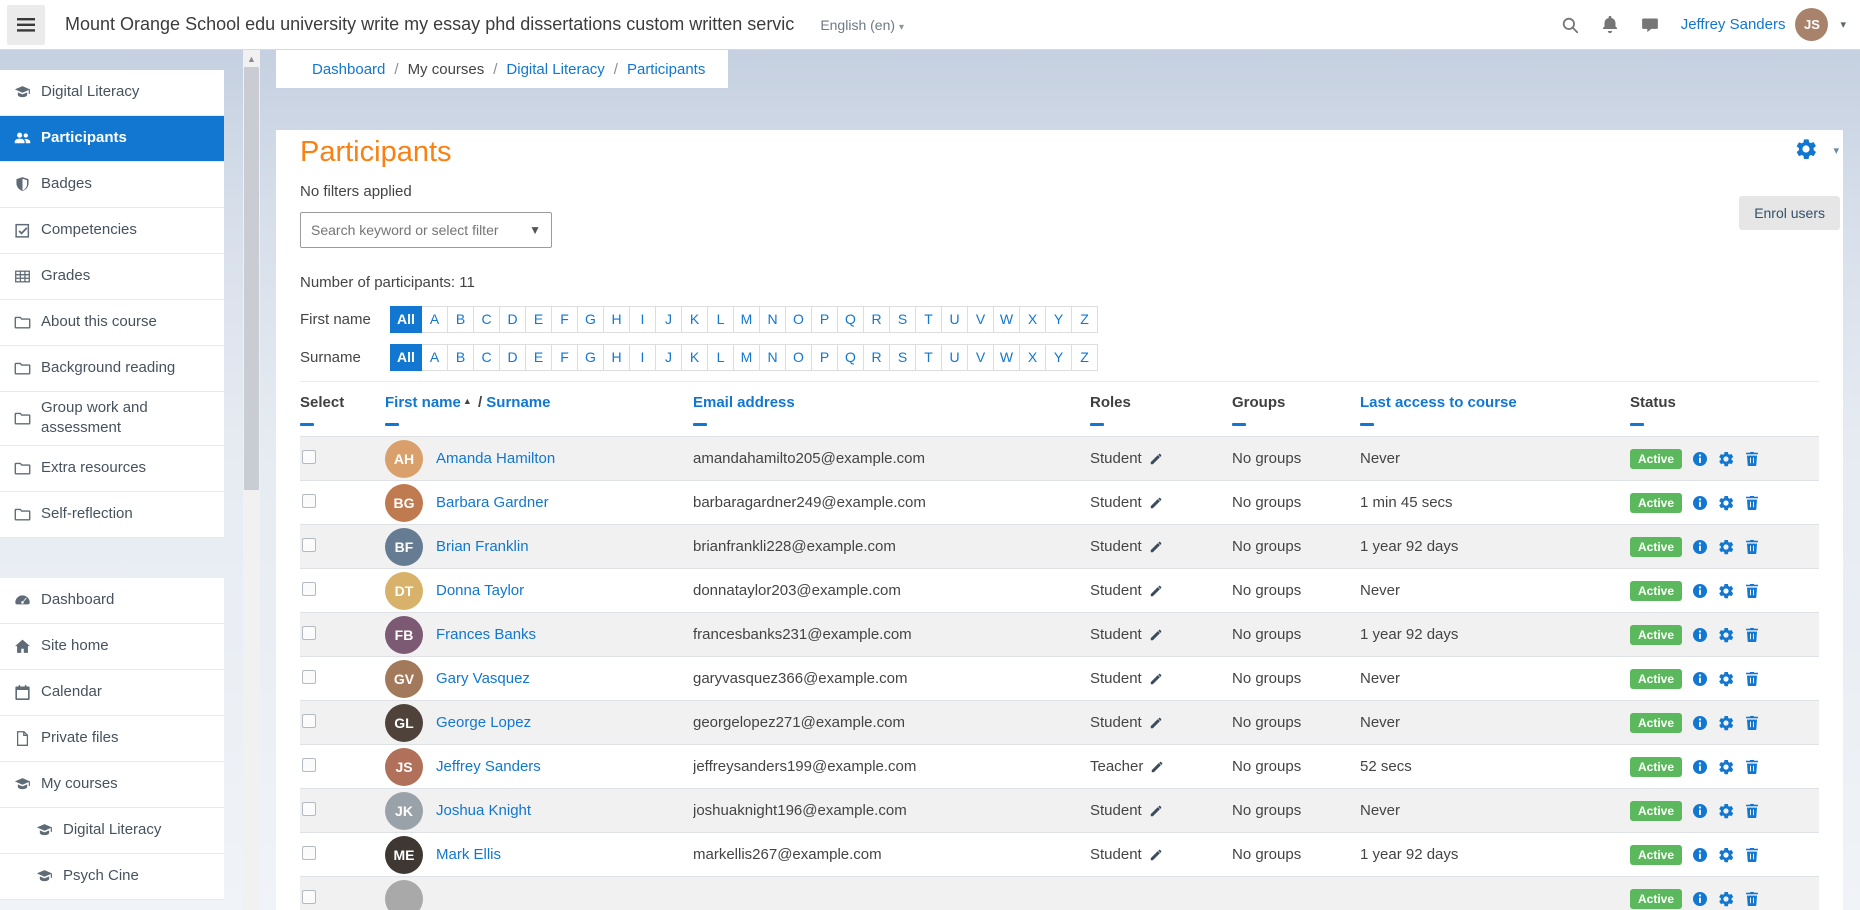 The image size is (1860, 910). Describe the element at coordinates (747, 357) in the screenshot. I see `letter-filter-button: M` at that location.